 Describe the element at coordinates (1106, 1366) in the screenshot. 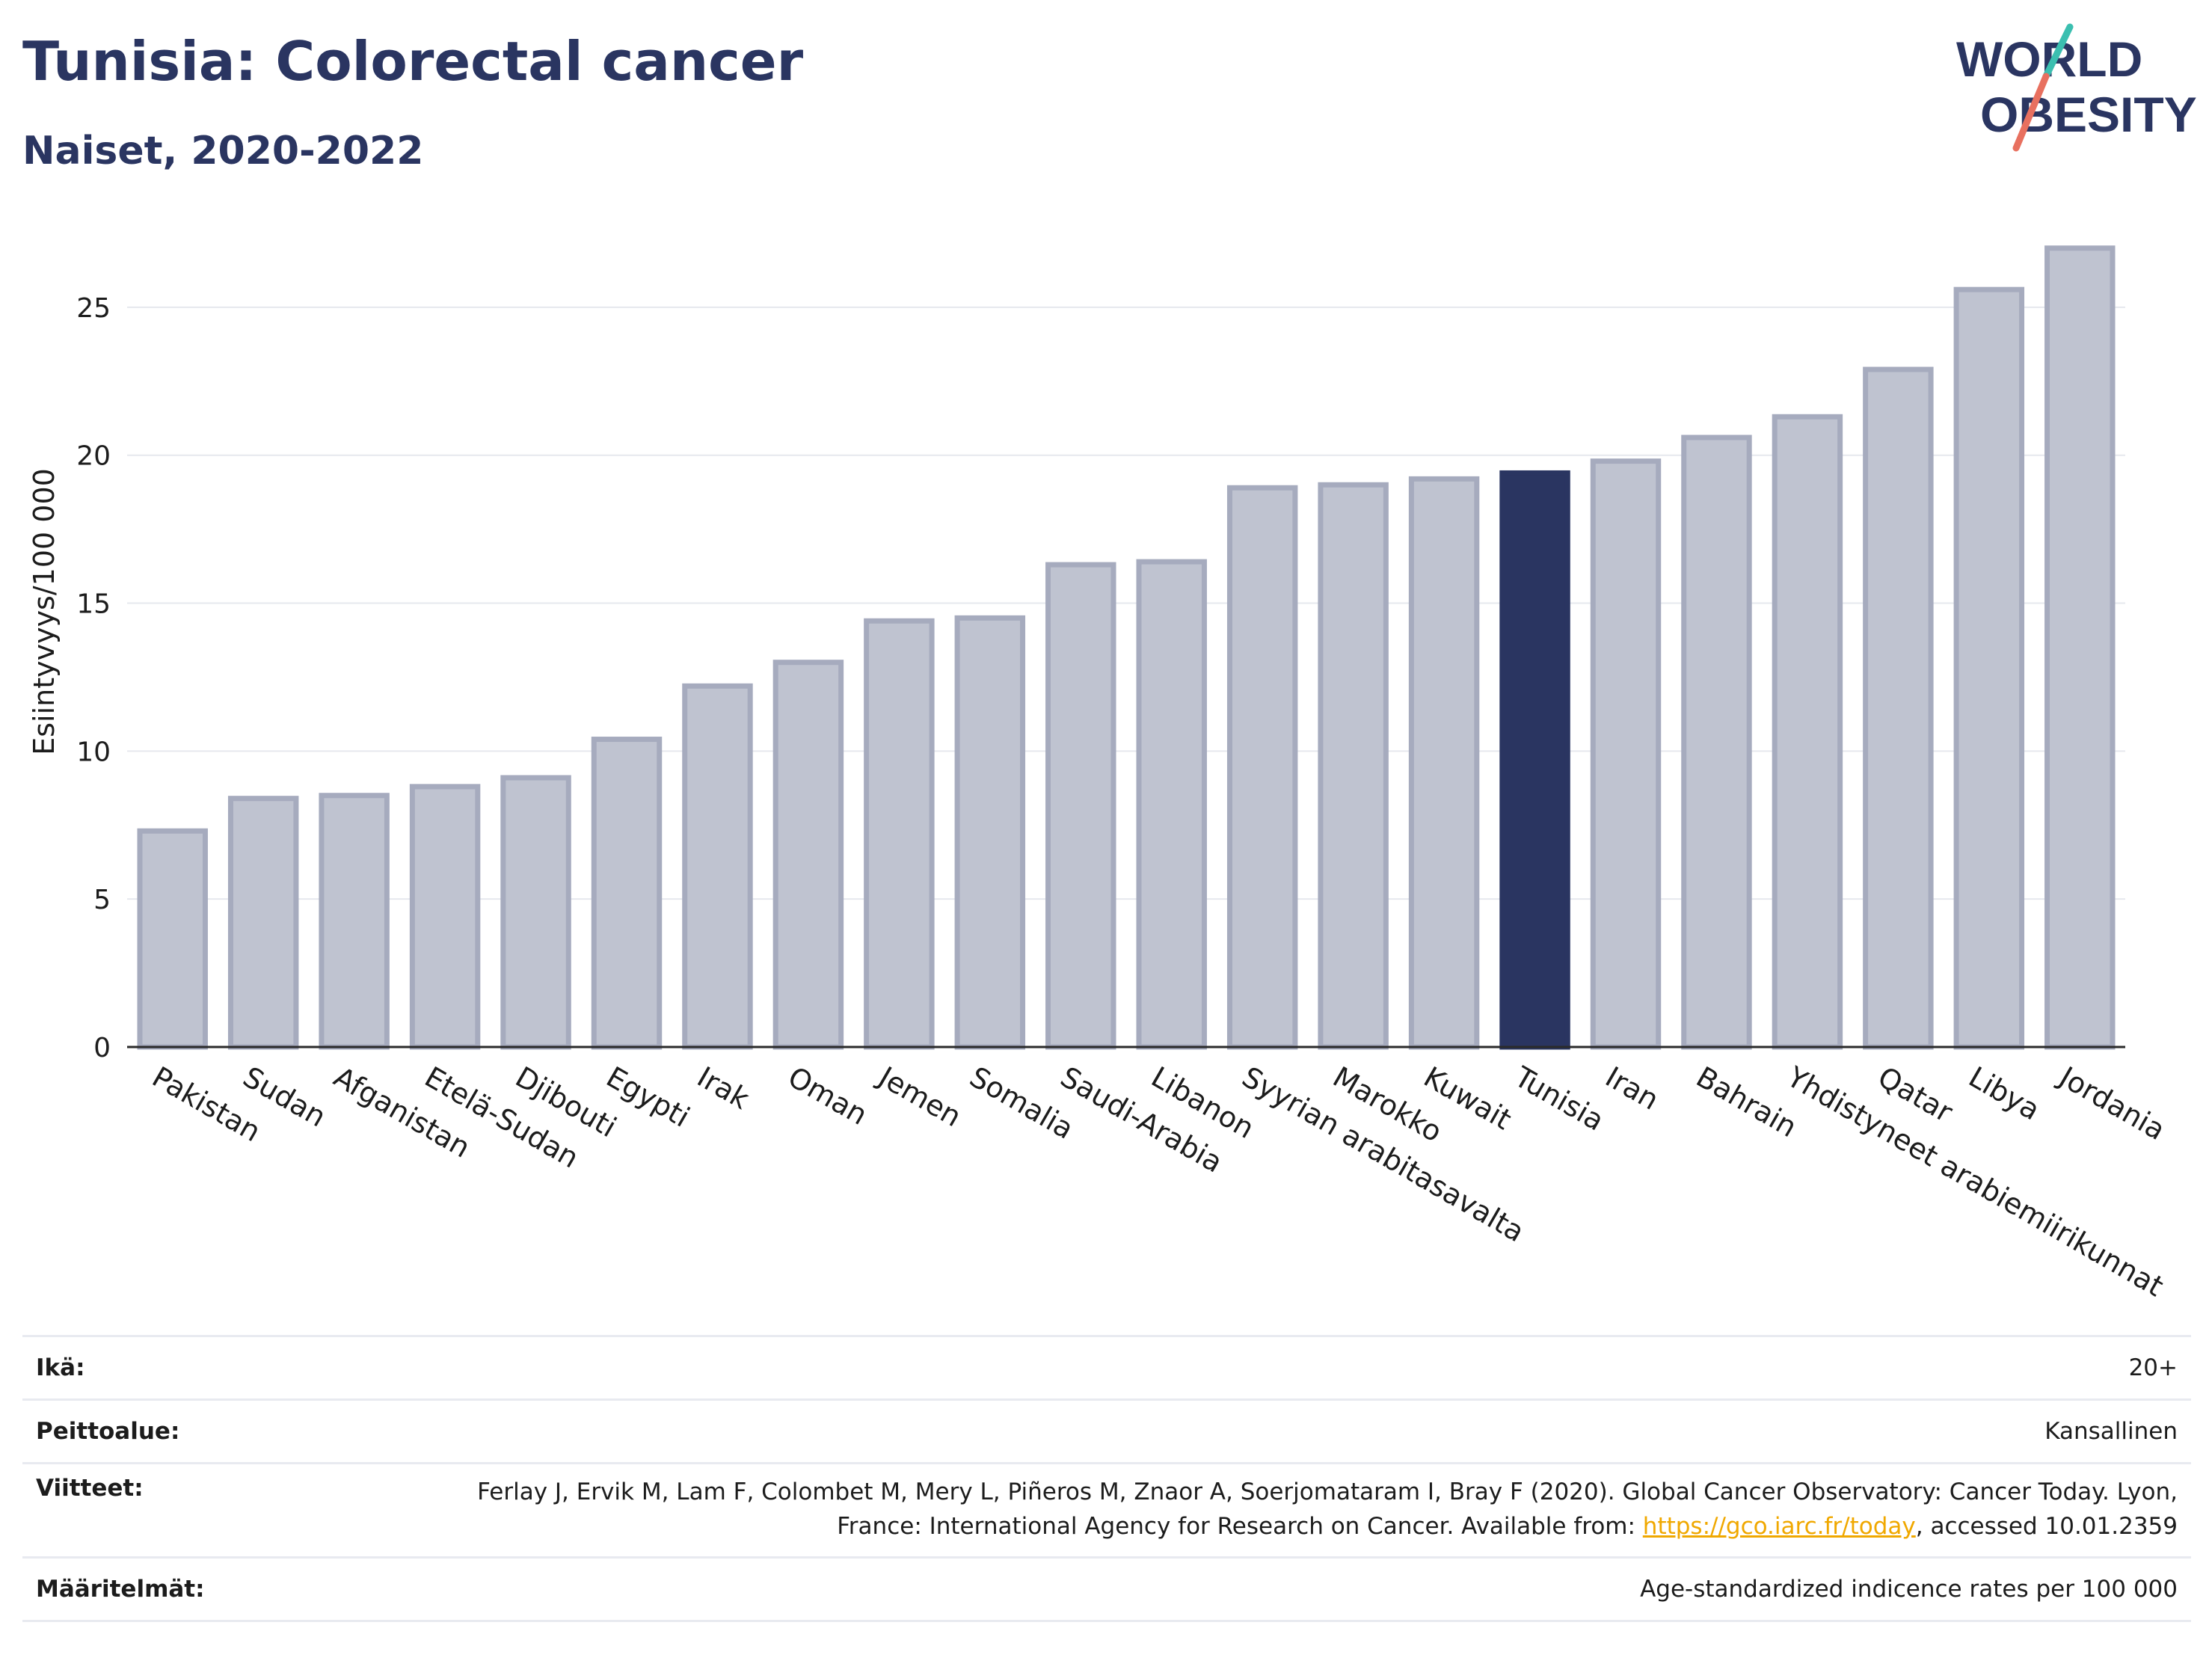

I see `meta-row-age: Ikä: 20+` at that location.